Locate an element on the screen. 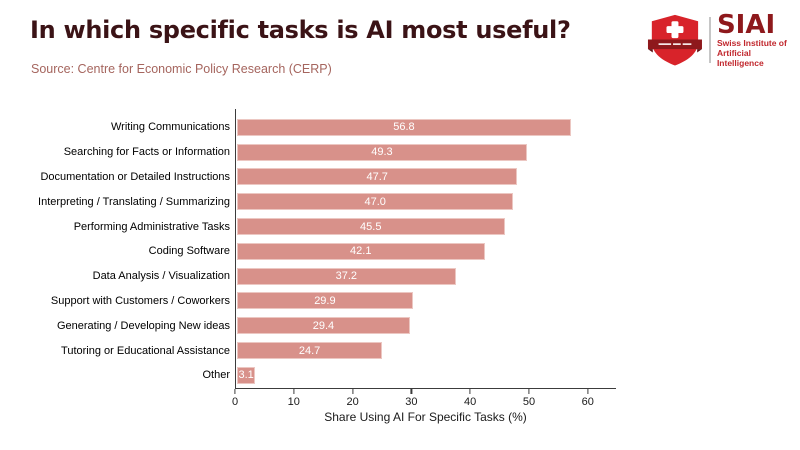  bar-track: 37.2 is located at coordinates (425, 276).